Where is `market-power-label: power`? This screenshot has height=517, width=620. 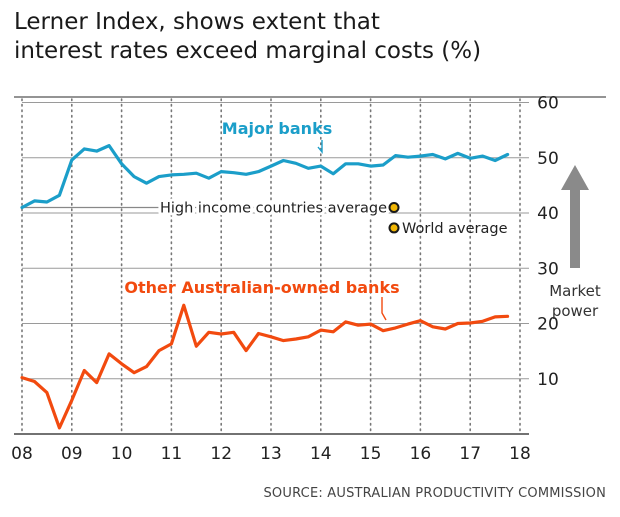
market-power-label: power is located at coordinates (575, 311).